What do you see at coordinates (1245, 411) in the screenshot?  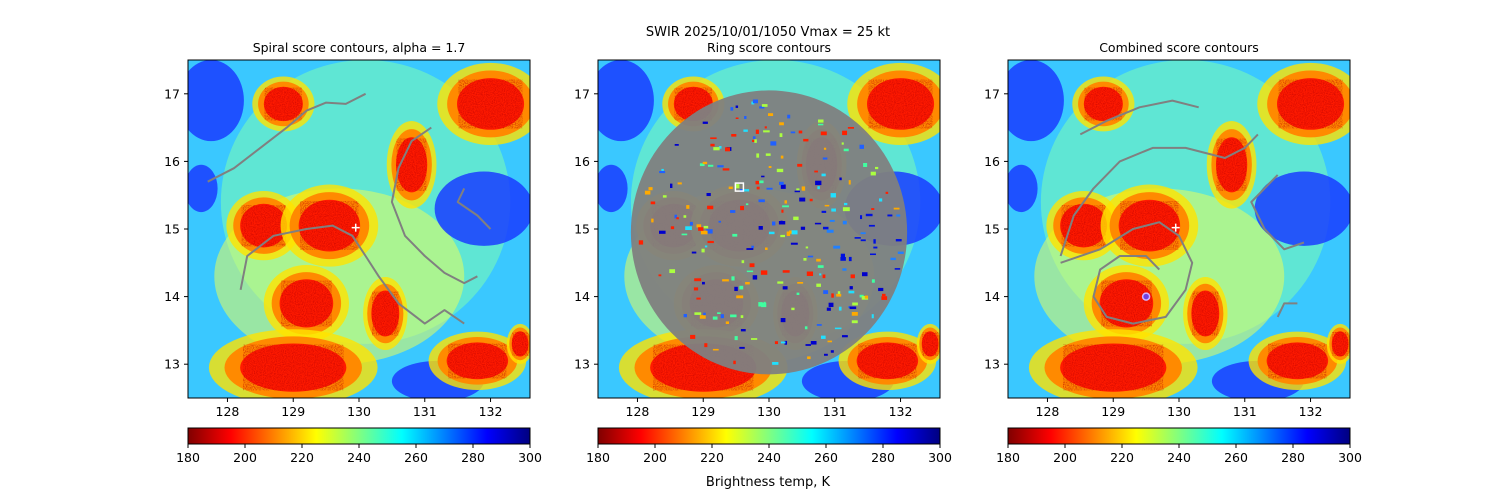 I see `x-tick-label: 131` at bounding box center [1245, 411].